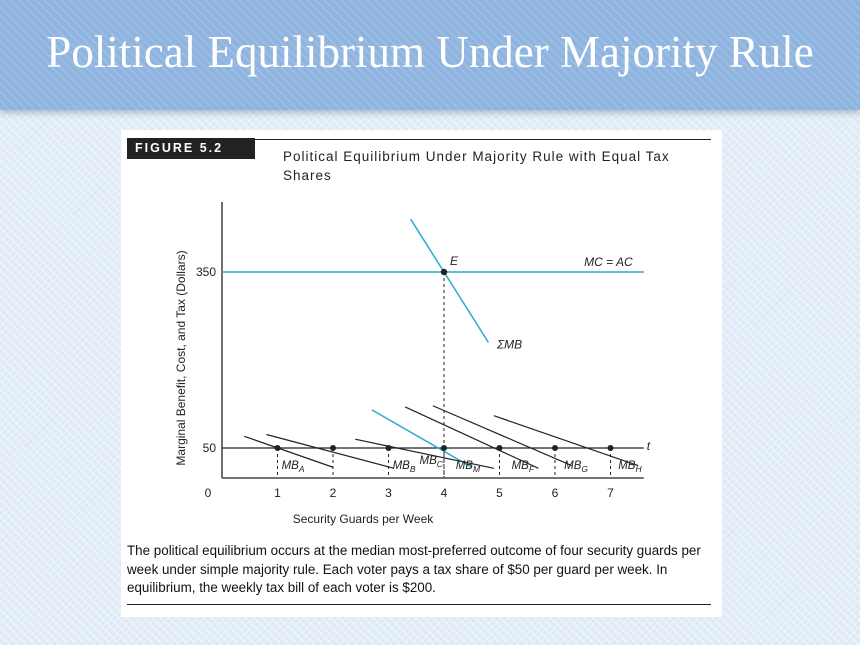 This screenshot has width=860, height=645. I want to click on x-axis-label: Security Guards per Week, so click(364, 519).